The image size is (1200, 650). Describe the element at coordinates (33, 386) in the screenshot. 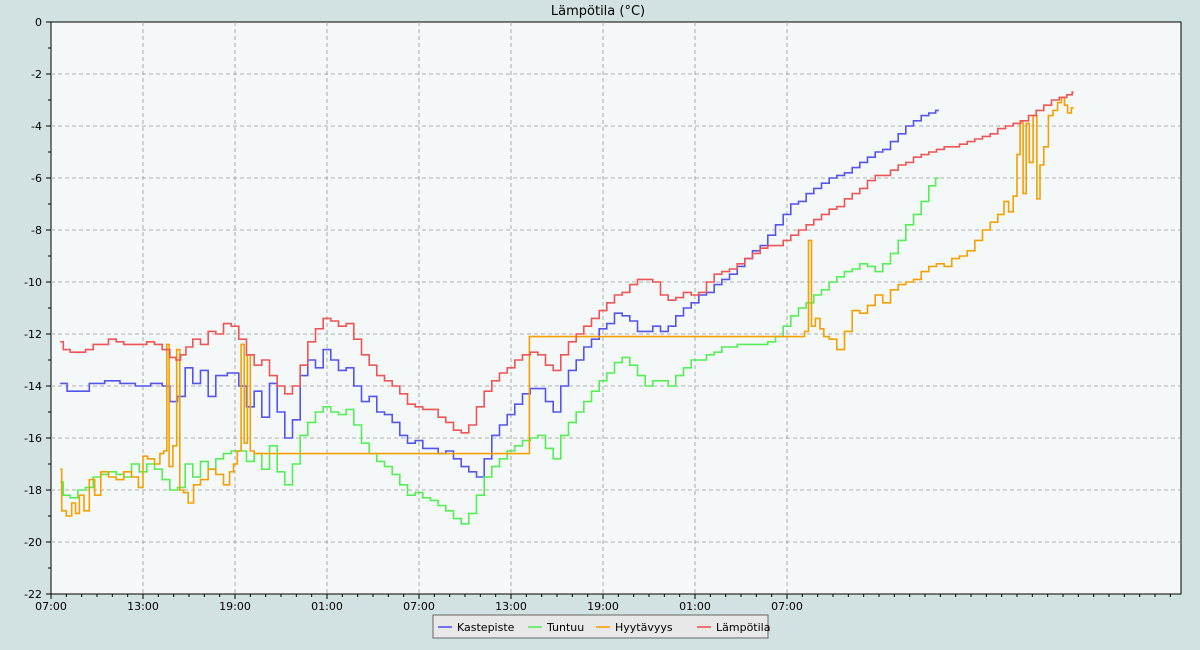

I see `y-tick-label: -14` at that location.